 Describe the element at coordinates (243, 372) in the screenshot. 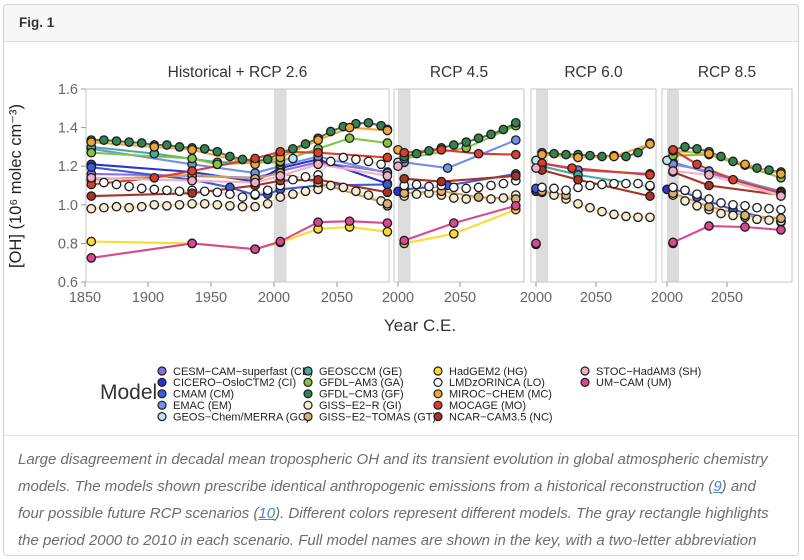

I see `legend-label-CE: CESM−CAM−superfast (CE)` at that location.